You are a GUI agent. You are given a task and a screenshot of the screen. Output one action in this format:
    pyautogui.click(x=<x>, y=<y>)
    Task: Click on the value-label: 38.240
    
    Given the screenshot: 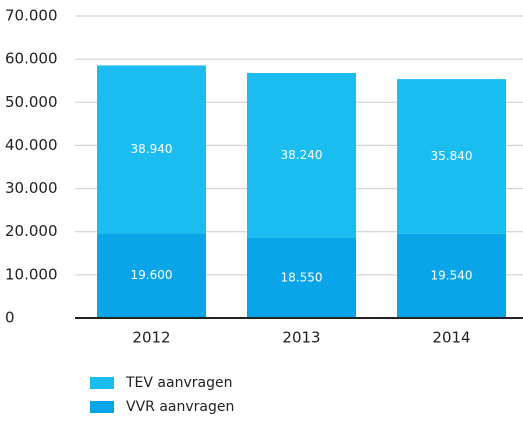 What is the action you would take?
    pyautogui.click(x=302, y=155)
    